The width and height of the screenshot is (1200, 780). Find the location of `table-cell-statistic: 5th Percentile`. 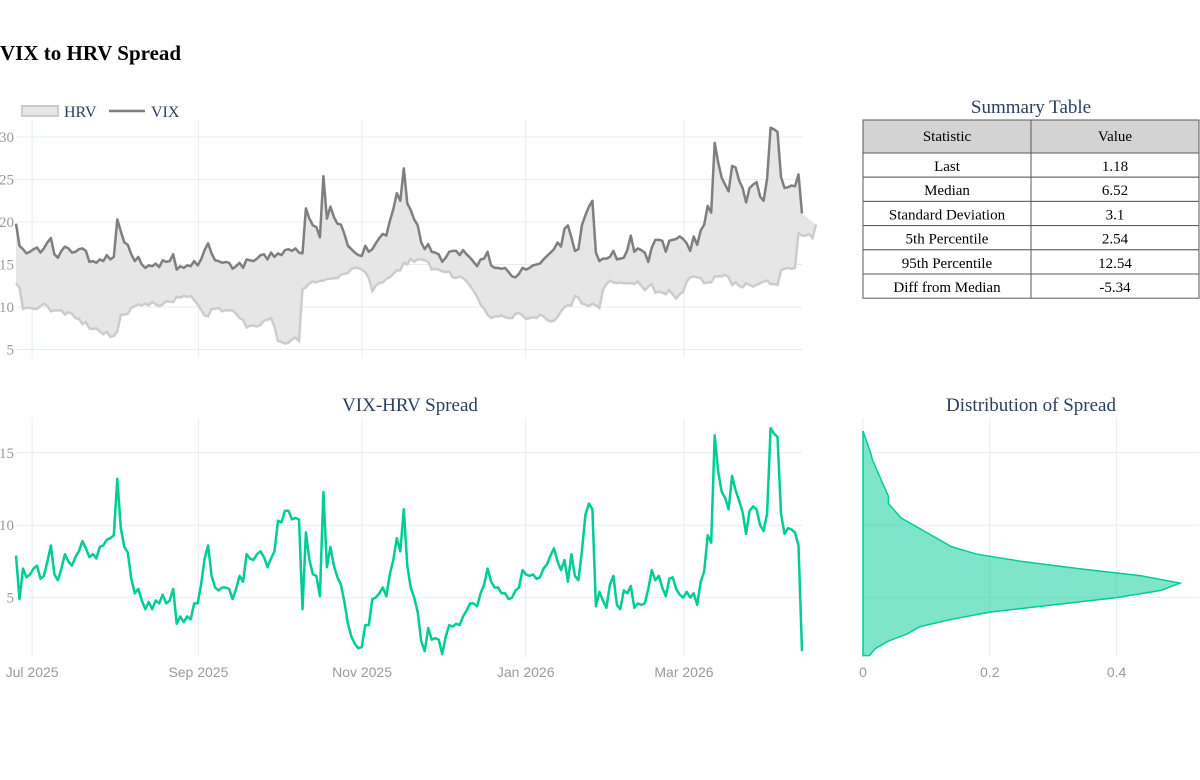

table-cell-statistic: 5th Percentile is located at coordinates (947, 240).